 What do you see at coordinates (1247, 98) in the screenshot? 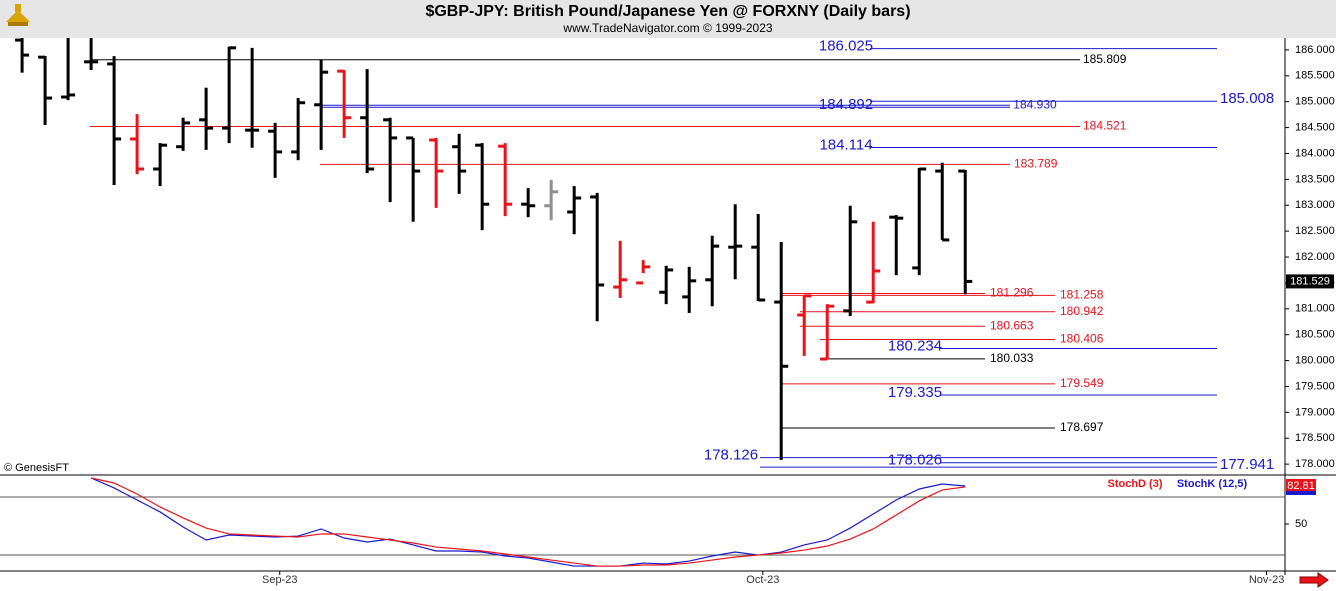
I see `level-label: 185.008` at bounding box center [1247, 98].